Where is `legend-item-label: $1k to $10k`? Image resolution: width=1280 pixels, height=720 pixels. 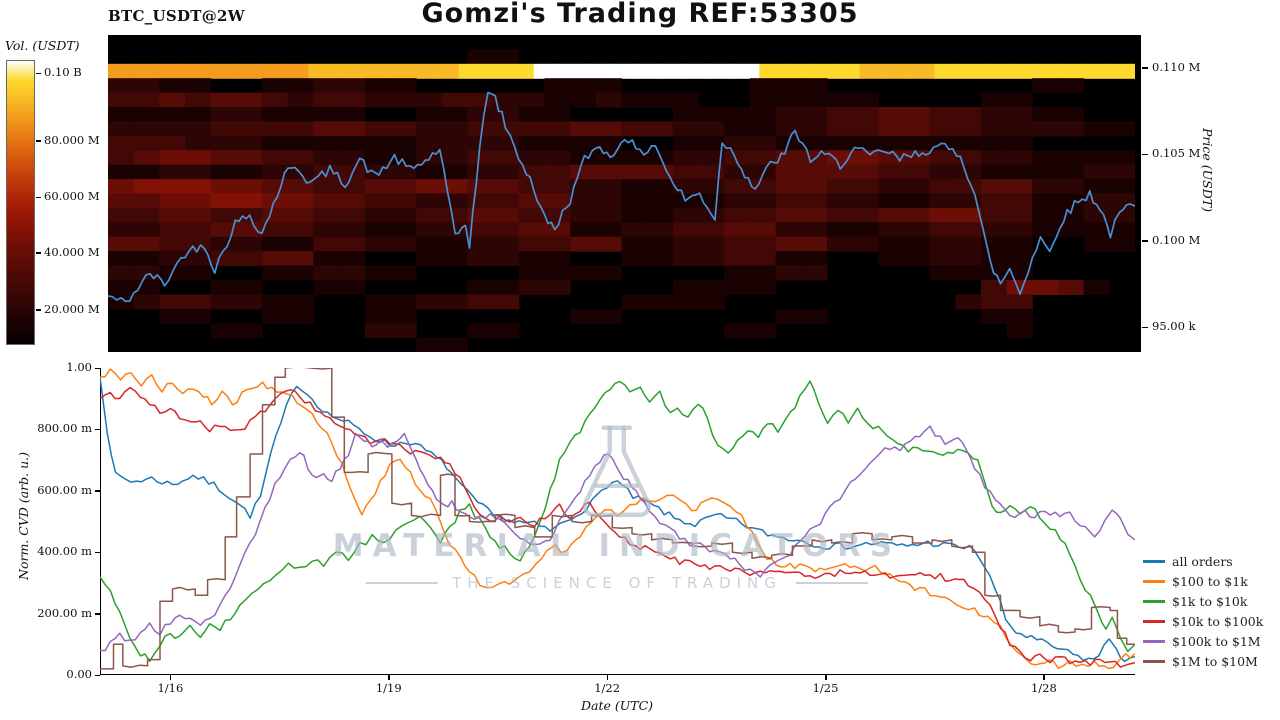
legend-item-label: $1k to $10k is located at coordinates (1210, 601).